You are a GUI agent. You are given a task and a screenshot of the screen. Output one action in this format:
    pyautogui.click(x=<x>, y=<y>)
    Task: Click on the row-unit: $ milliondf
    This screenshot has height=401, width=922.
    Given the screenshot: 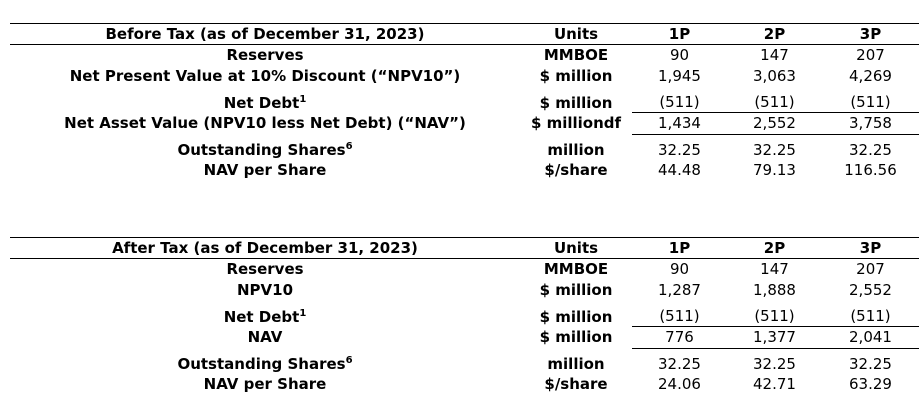 What is the action you would take?
    pyautogui.click(x=576, y=123)
    